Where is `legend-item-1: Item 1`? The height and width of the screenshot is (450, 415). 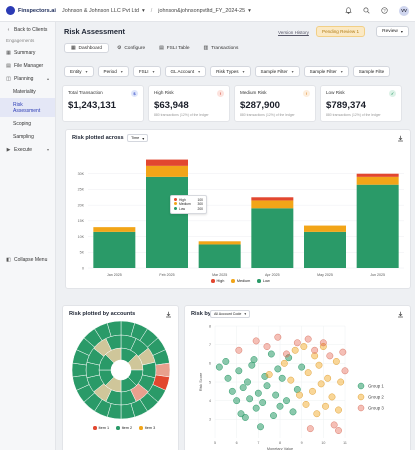 legend-item-1: Item 1 is located at coordinates (101, 428).